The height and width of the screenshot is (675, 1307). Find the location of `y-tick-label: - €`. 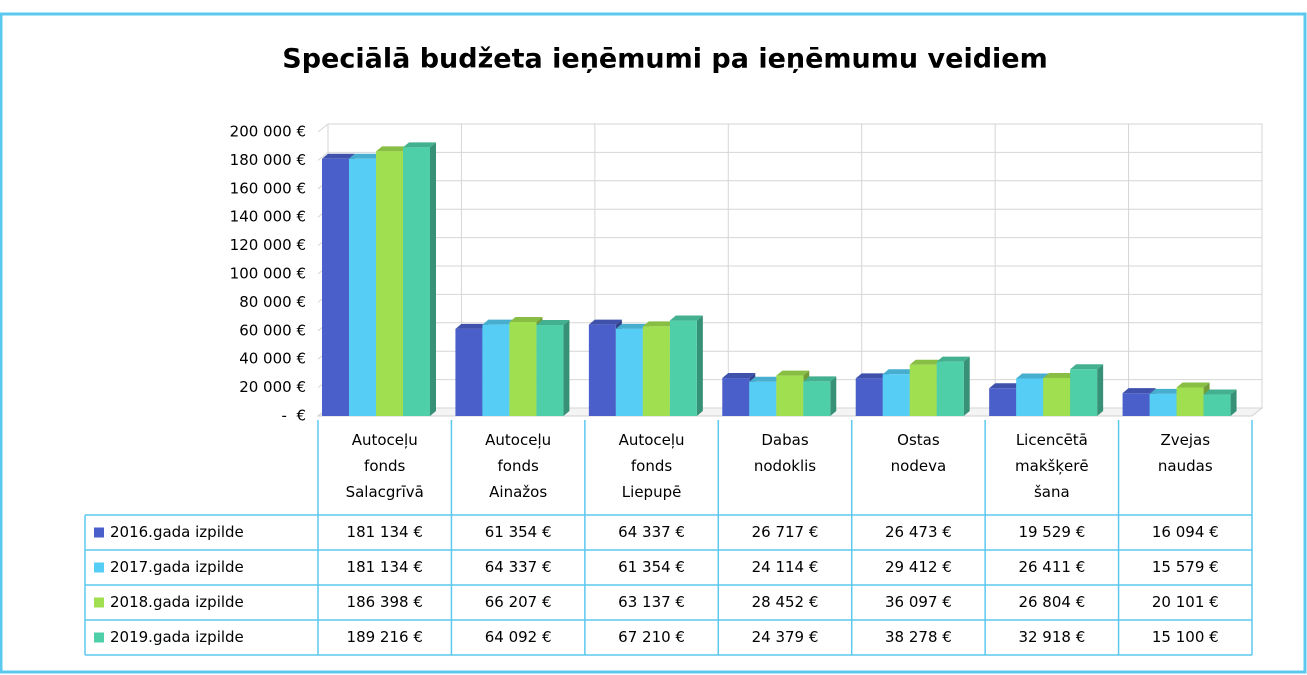

y-tick-label: - € is located at coordinates (294, 416).